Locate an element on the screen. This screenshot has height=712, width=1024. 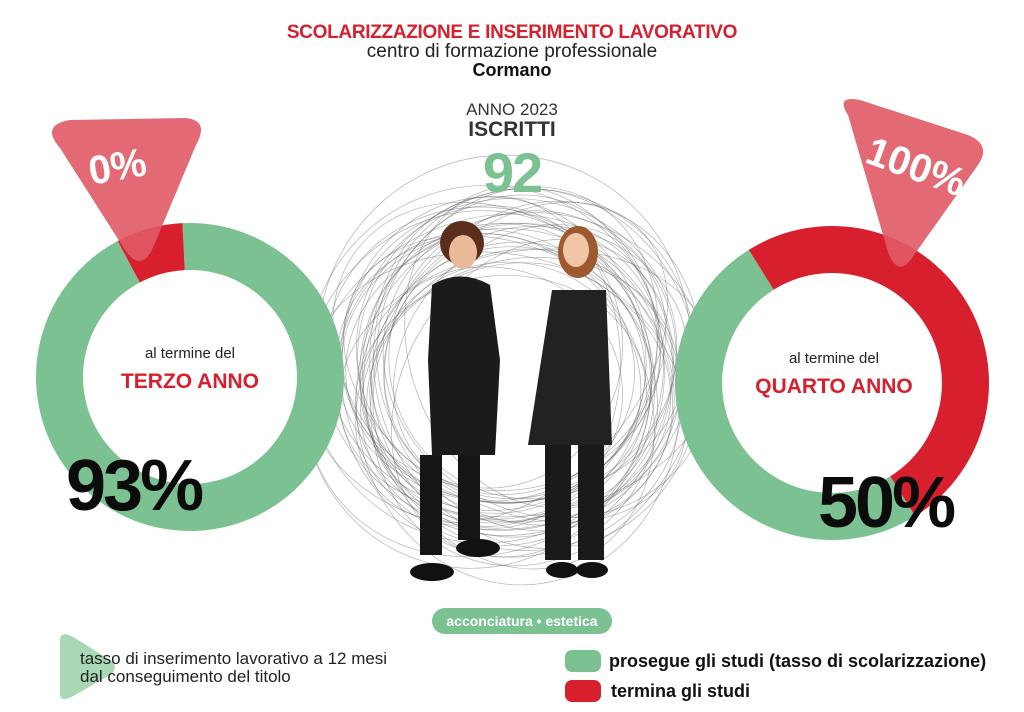
donut-chart-quarto-anno is located at coordinates (832, 383).